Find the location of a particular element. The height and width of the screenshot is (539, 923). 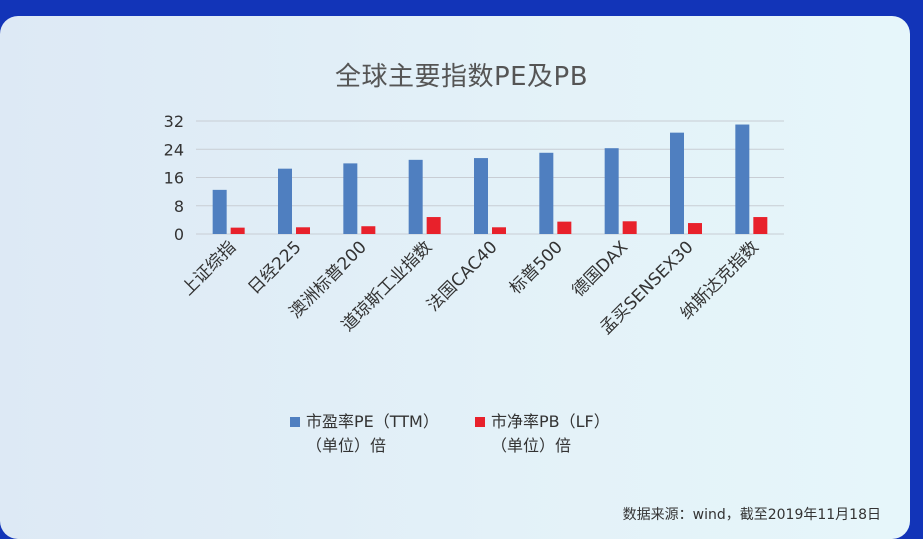

legend-swatch-pb is located at coordinates (480, 422).